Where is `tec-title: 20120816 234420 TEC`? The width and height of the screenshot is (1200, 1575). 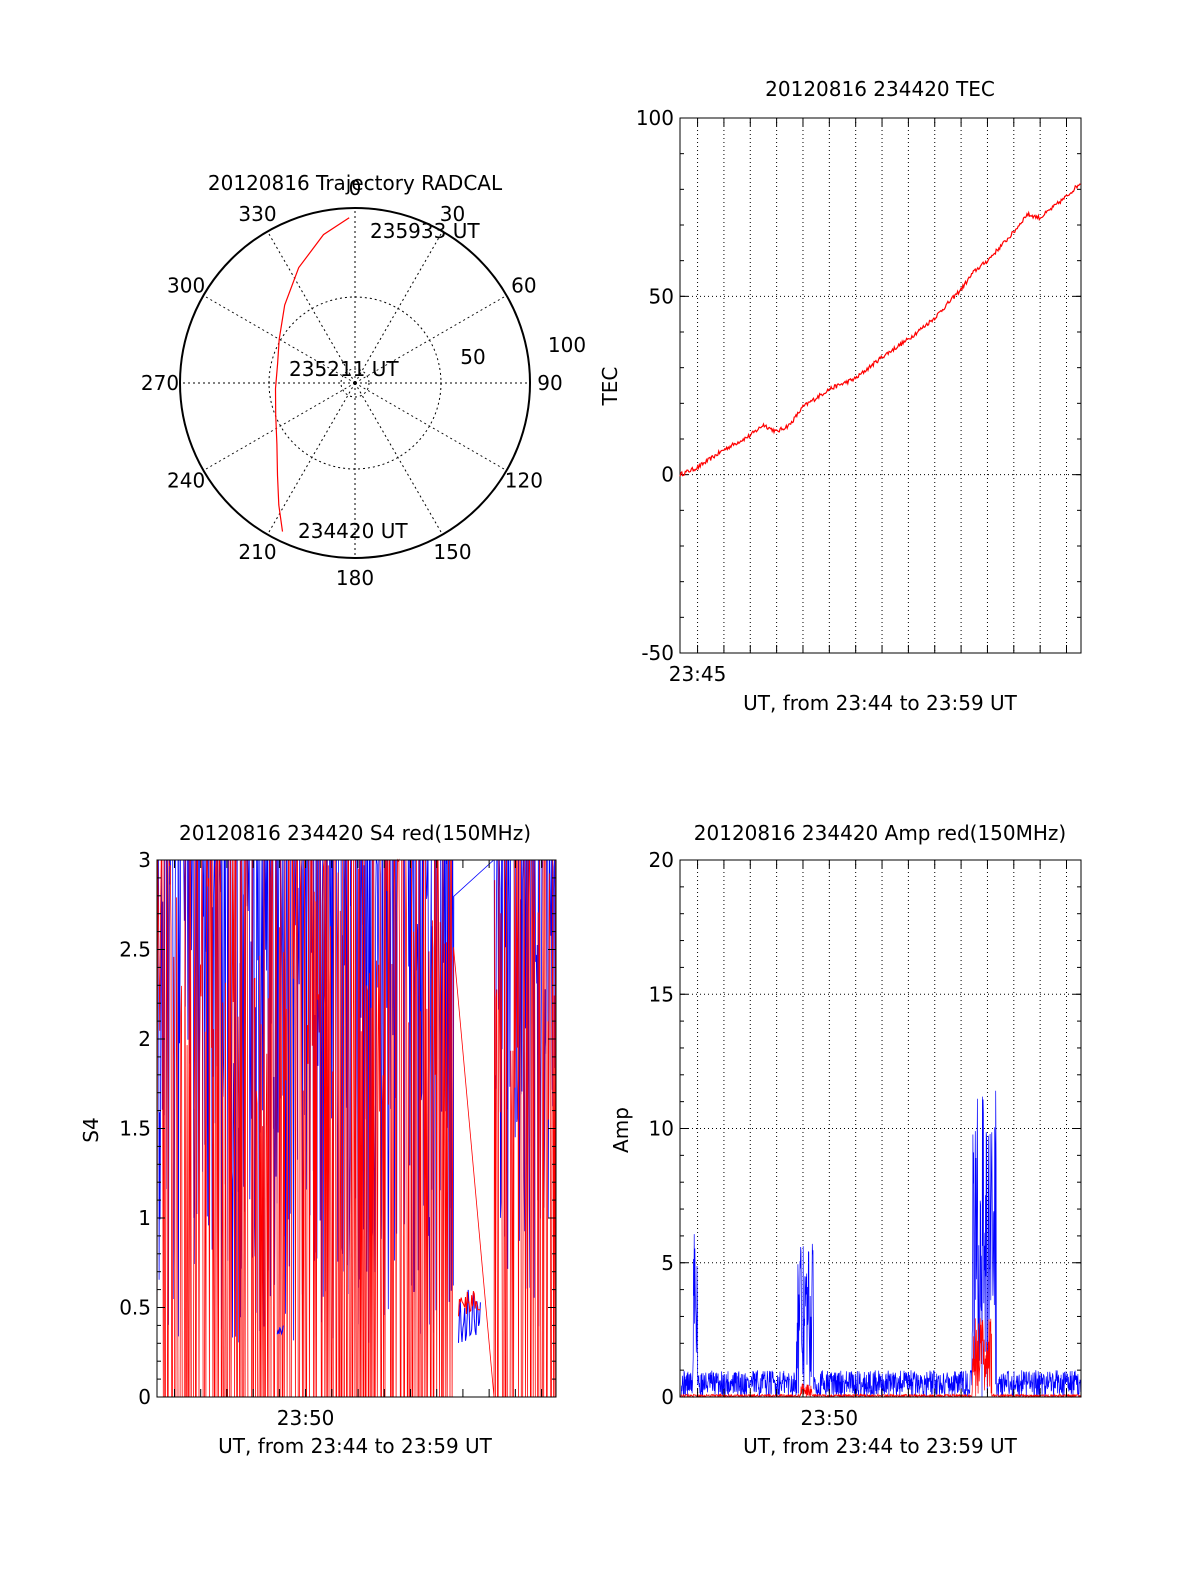 tec-title: 20120816 234420 TEC is located at coordinates (880, 89).